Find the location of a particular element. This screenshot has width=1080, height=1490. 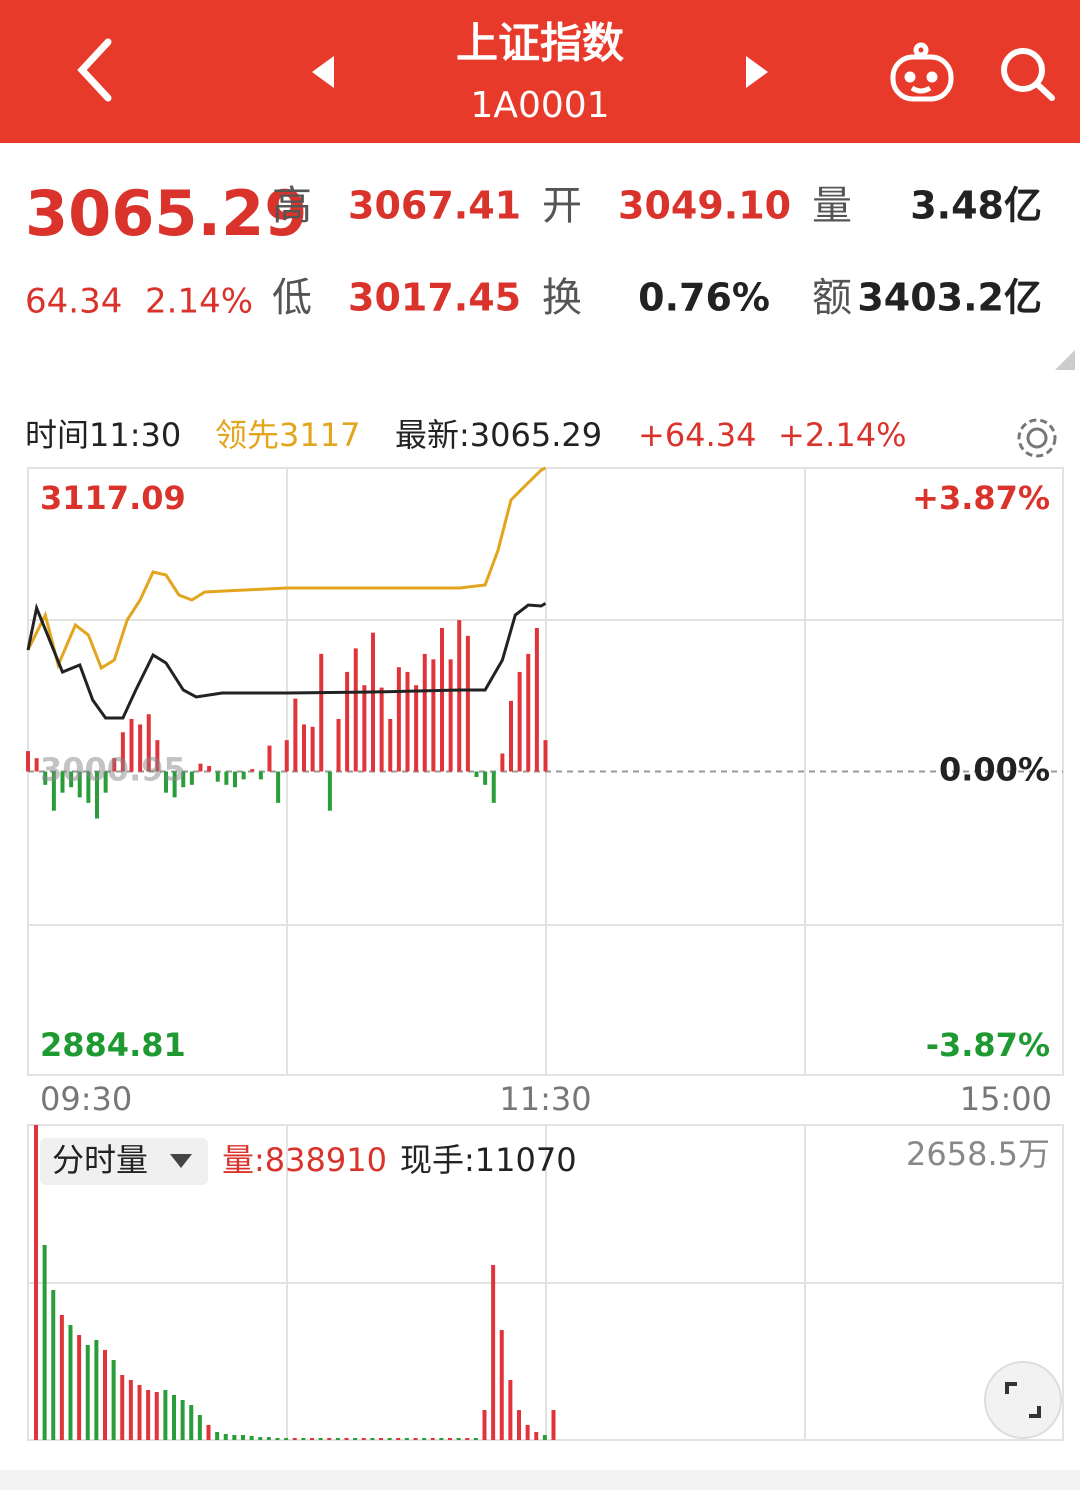

code: 1A0001 is located at coordinates (539, 105).